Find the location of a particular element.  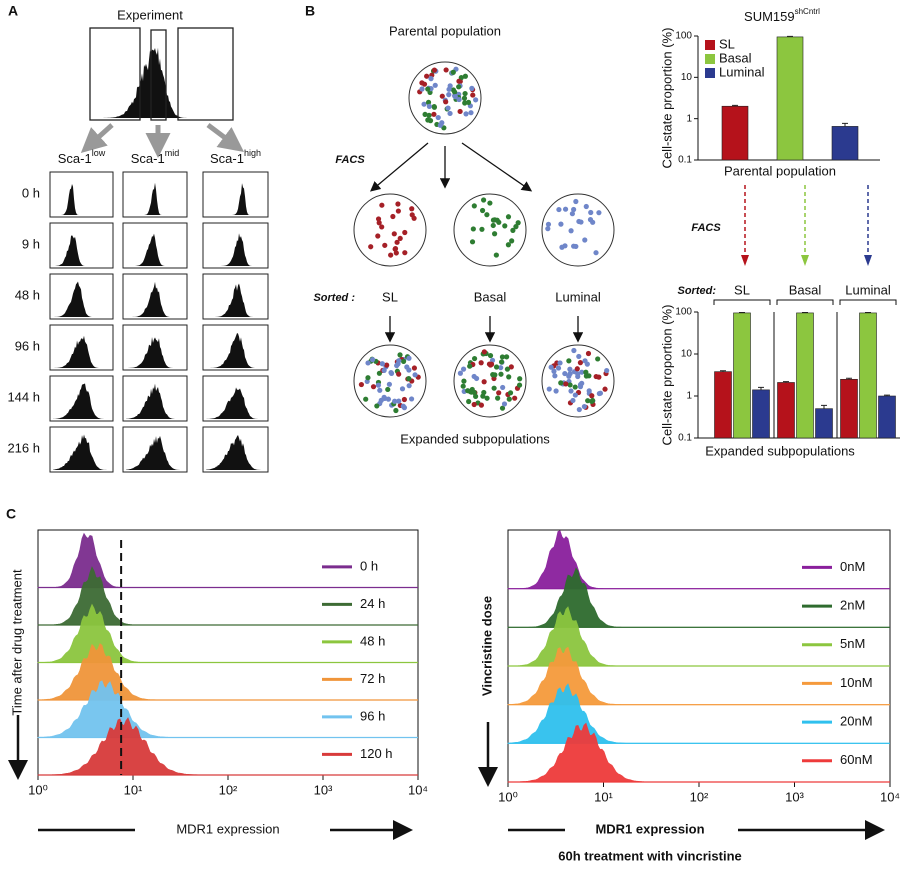

x-axis-label: Parental population is located at coordinates (780, 170).